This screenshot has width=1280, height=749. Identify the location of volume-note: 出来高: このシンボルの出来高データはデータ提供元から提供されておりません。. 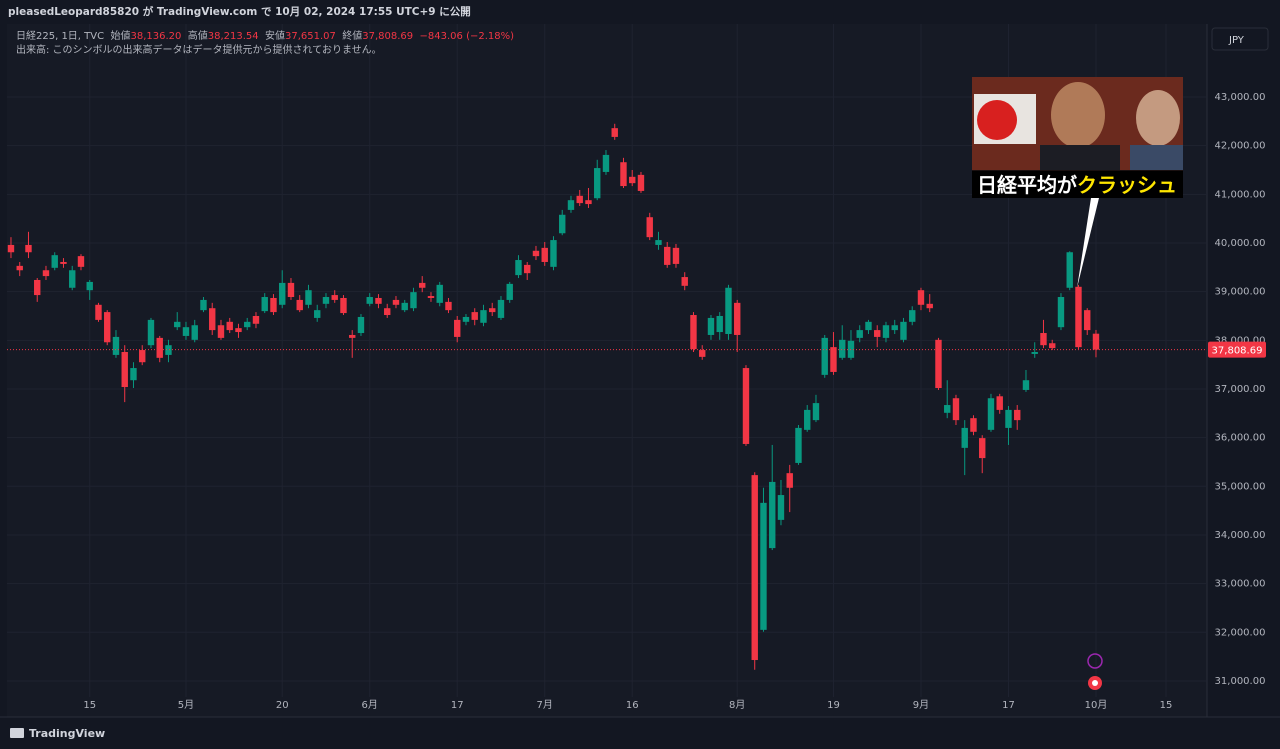
(199, 50).